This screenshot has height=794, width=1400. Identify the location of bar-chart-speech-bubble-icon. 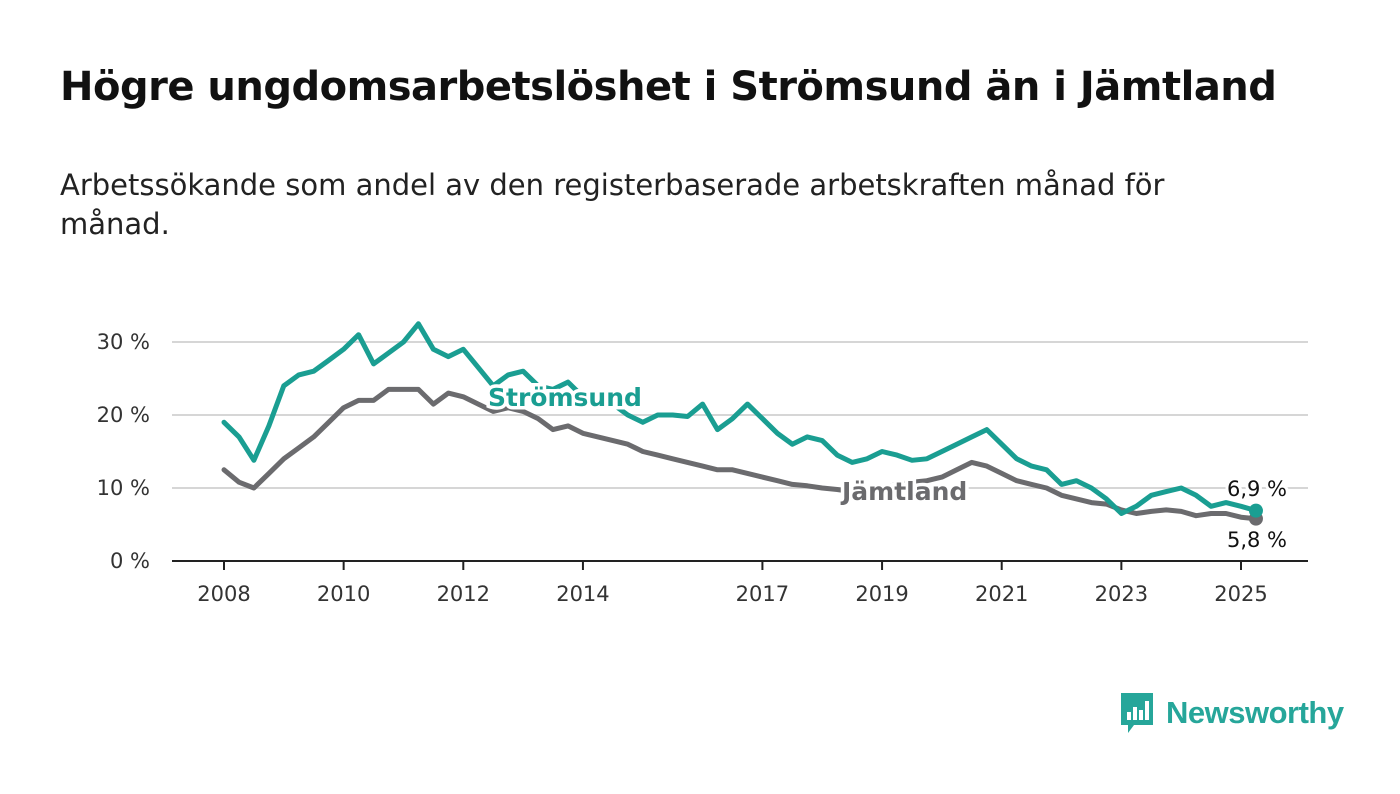
(1137, 713).